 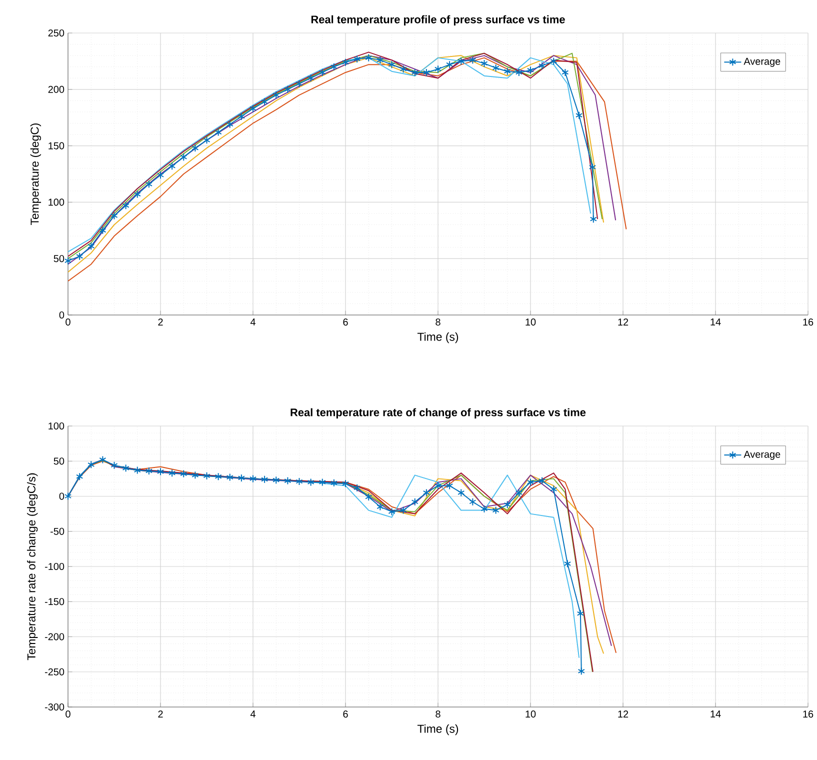 What do you see at coordinates (54, 672) in the screenshot?
I see `y-tick-label: -250` at bounding box center [54, 672].